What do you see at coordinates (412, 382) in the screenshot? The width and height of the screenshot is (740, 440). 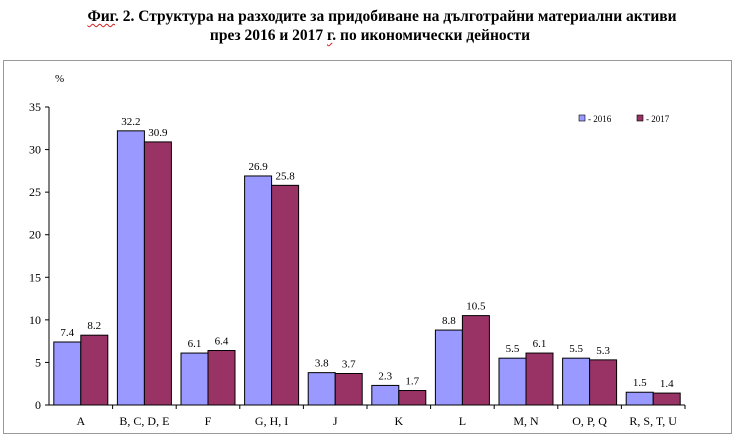 I see `data-label: 1.7` at bounding box center [412, 382].